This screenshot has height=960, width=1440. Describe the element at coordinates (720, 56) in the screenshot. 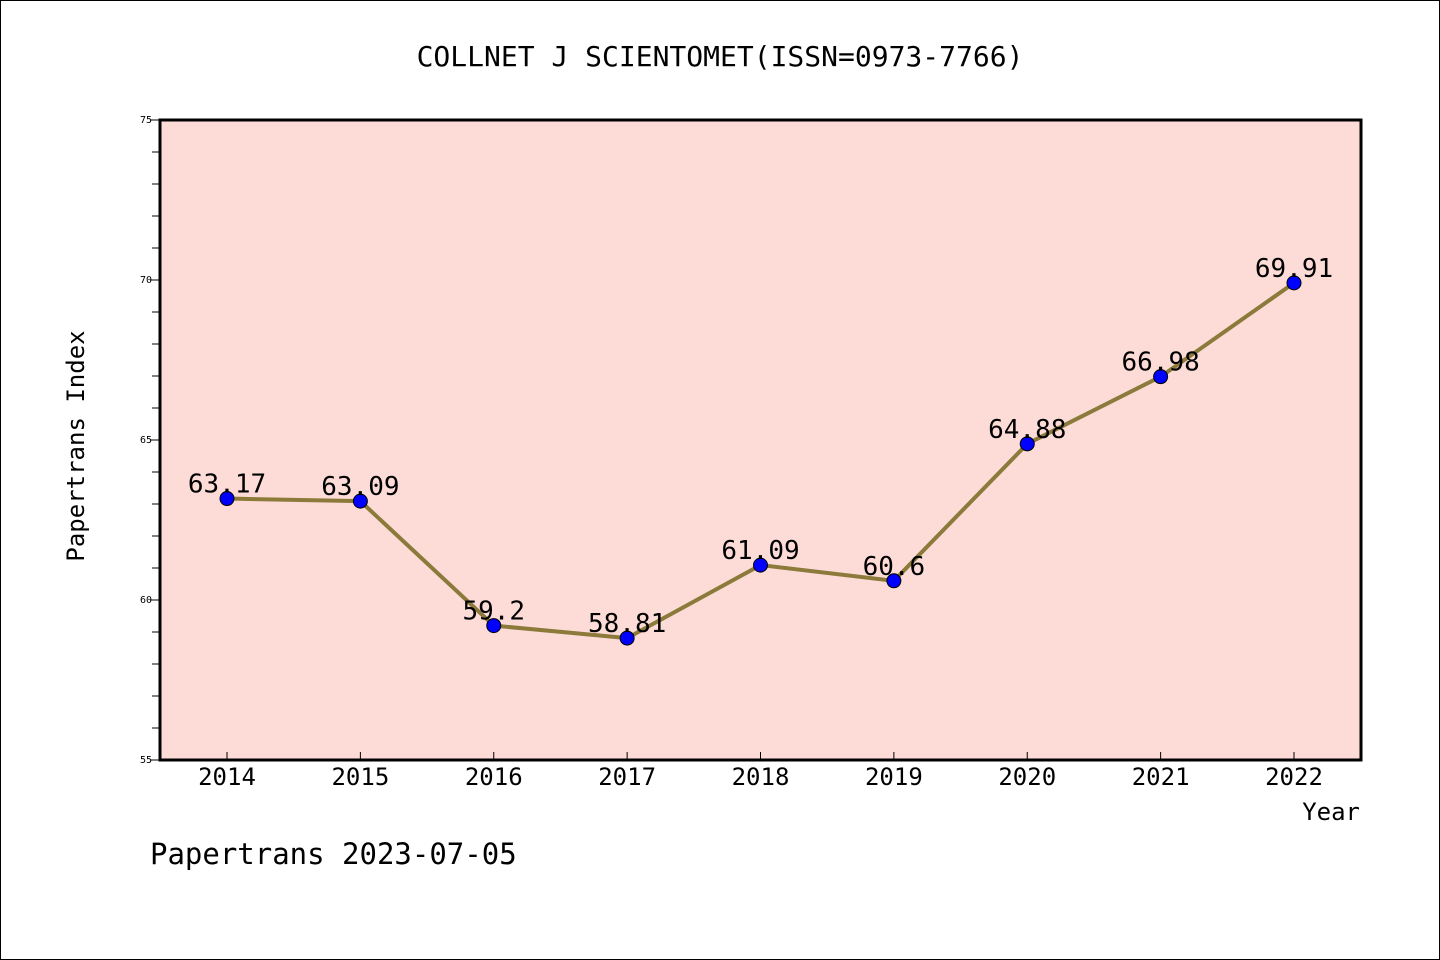

I see `chart-title: COLLNET J SCIENTOMET(ISSN=0973-7766)` at that location.